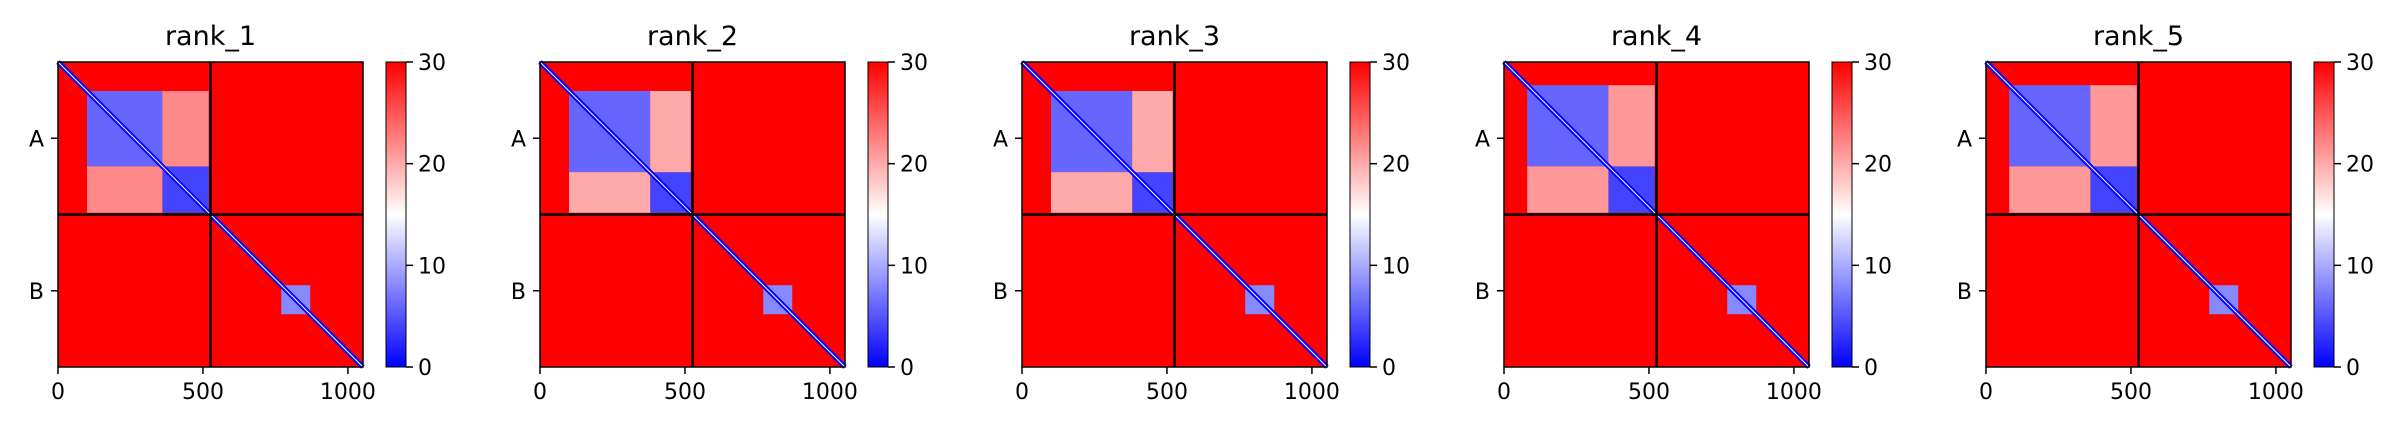 The height and width of the screenshot is (442, 2401). Describe the element at coordinates (692, 36) in the screenshot. I see `chart-title: rank_2` at that location.